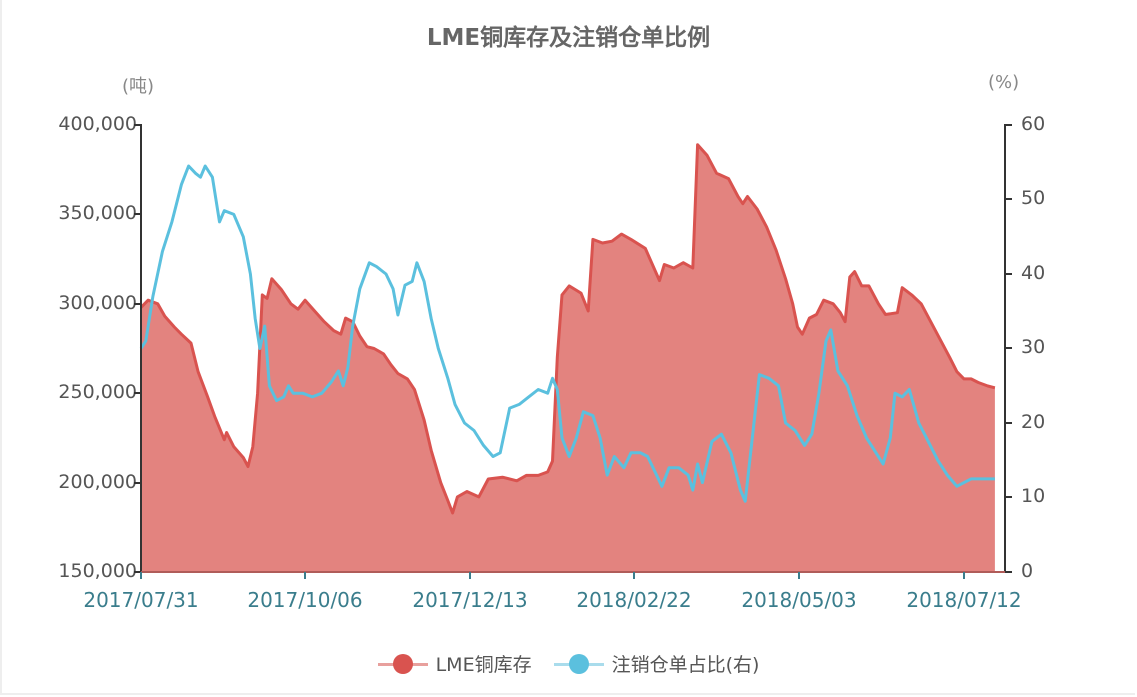  Describe the element at coordinates (1033, 124) in the screenshot. I see `right-tick-label: 60` at that location.